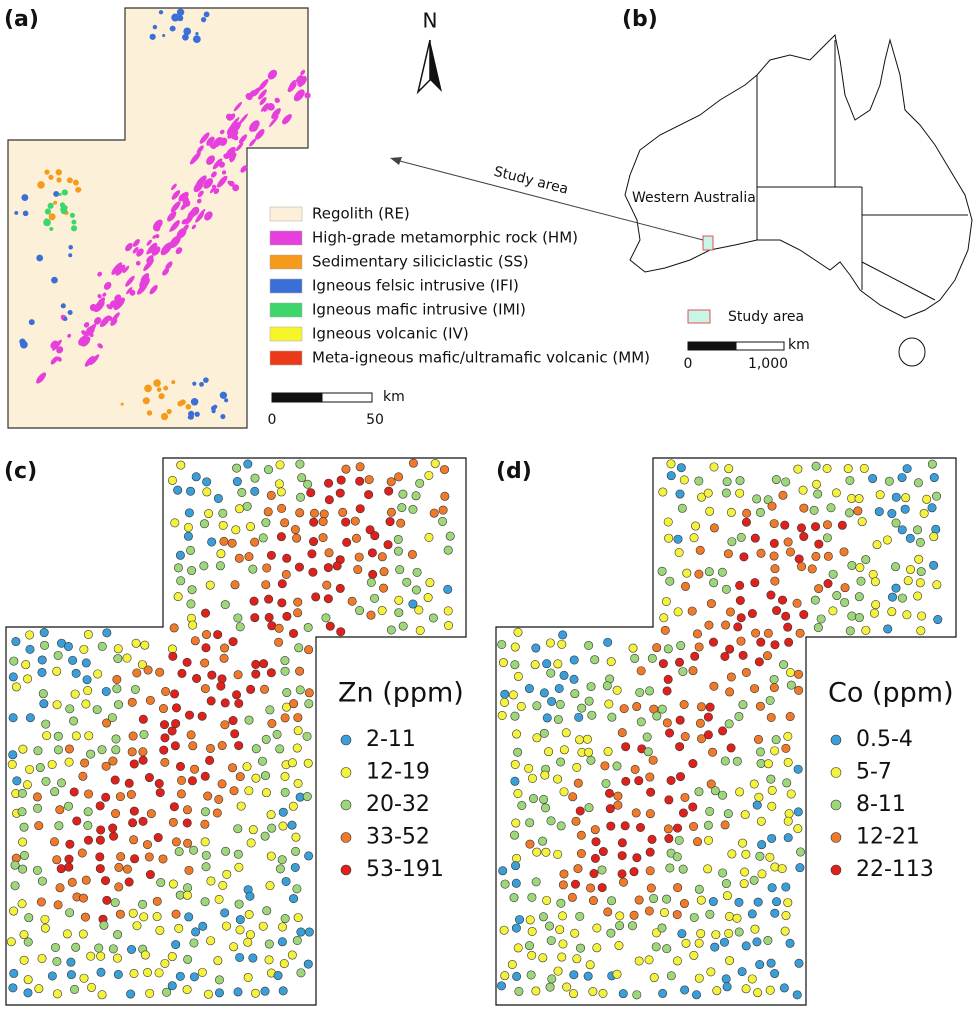  What do you see at coordinates (891, 693) in the screenshot?
I see `legend-title: Co (ppm)` at bounding box center [891, 693].